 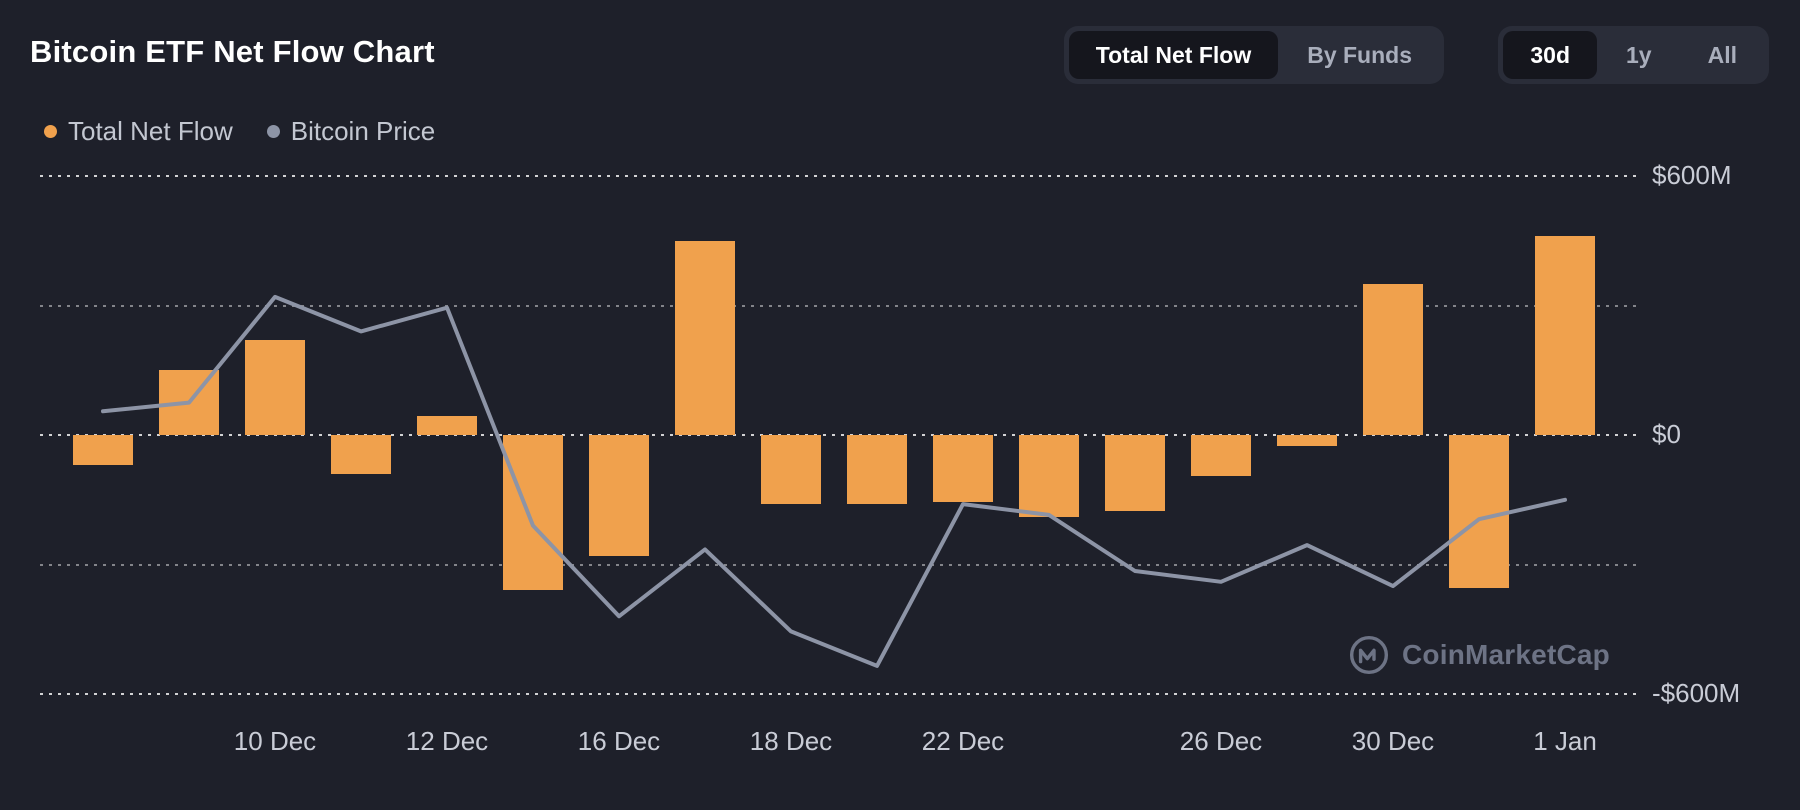 What do you see at coordinates (1173, 55) in the screenshot?
I see `toggle-total-net-flow: Total Net Flow` at bounding box center [1173, 55].